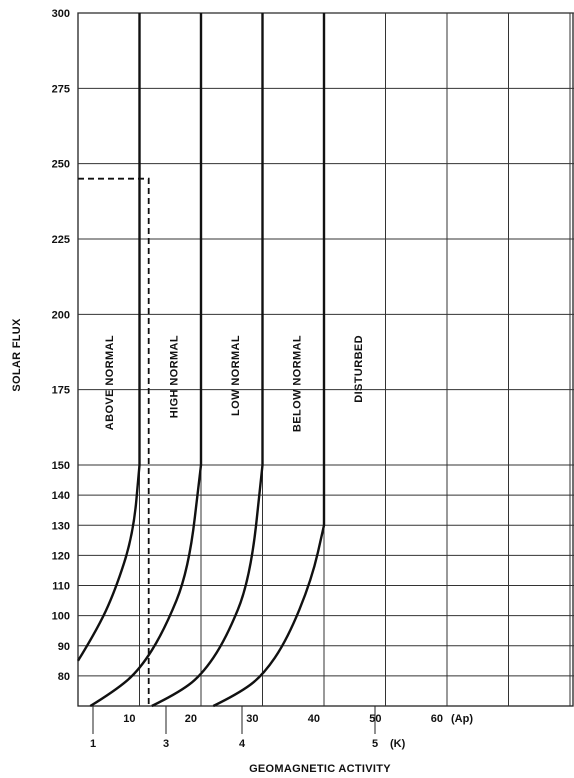  I want to click on y-tick-label: 150, so click(61, 466).